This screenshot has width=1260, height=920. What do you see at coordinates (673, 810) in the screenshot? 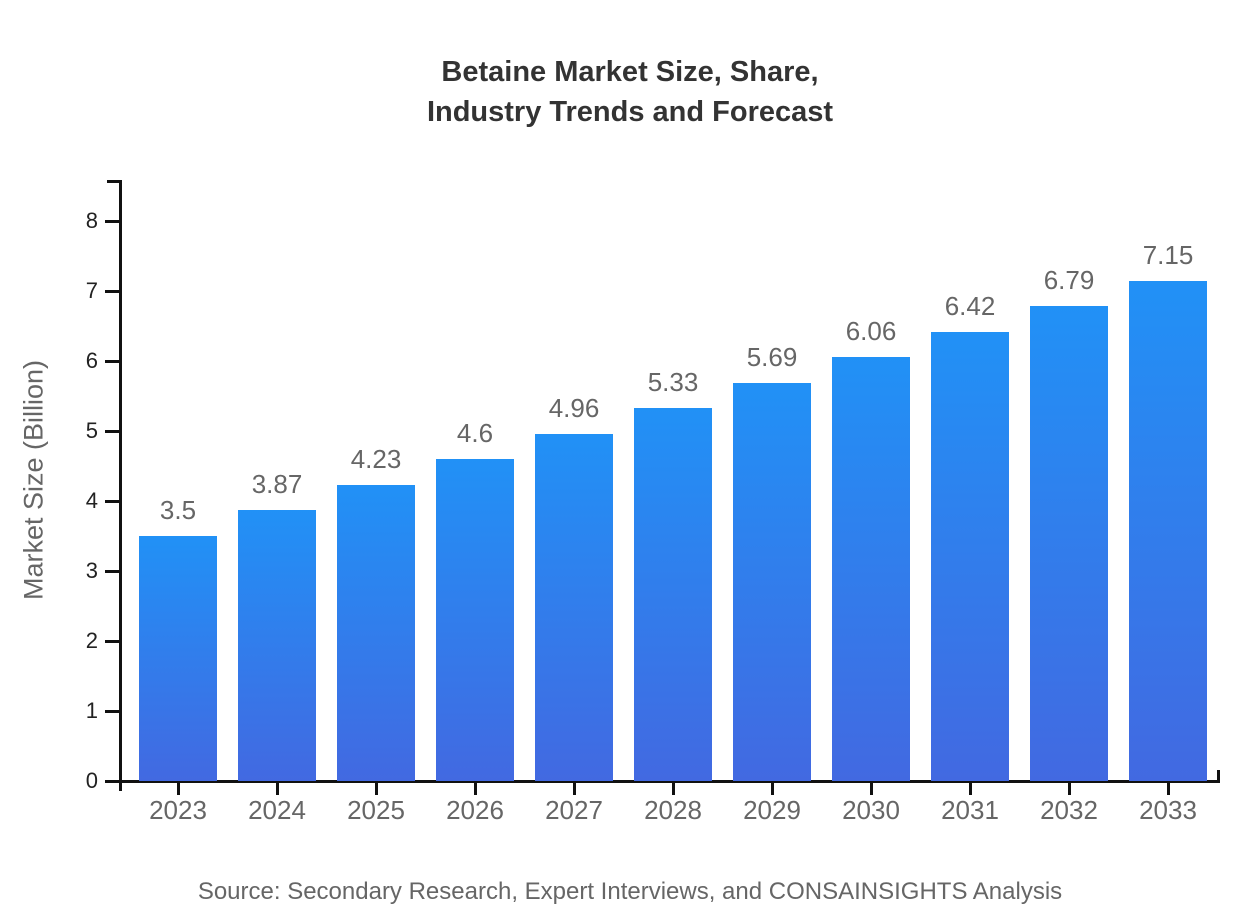
I see `x-tick-label: 2028` at bounding box center [673, 810].